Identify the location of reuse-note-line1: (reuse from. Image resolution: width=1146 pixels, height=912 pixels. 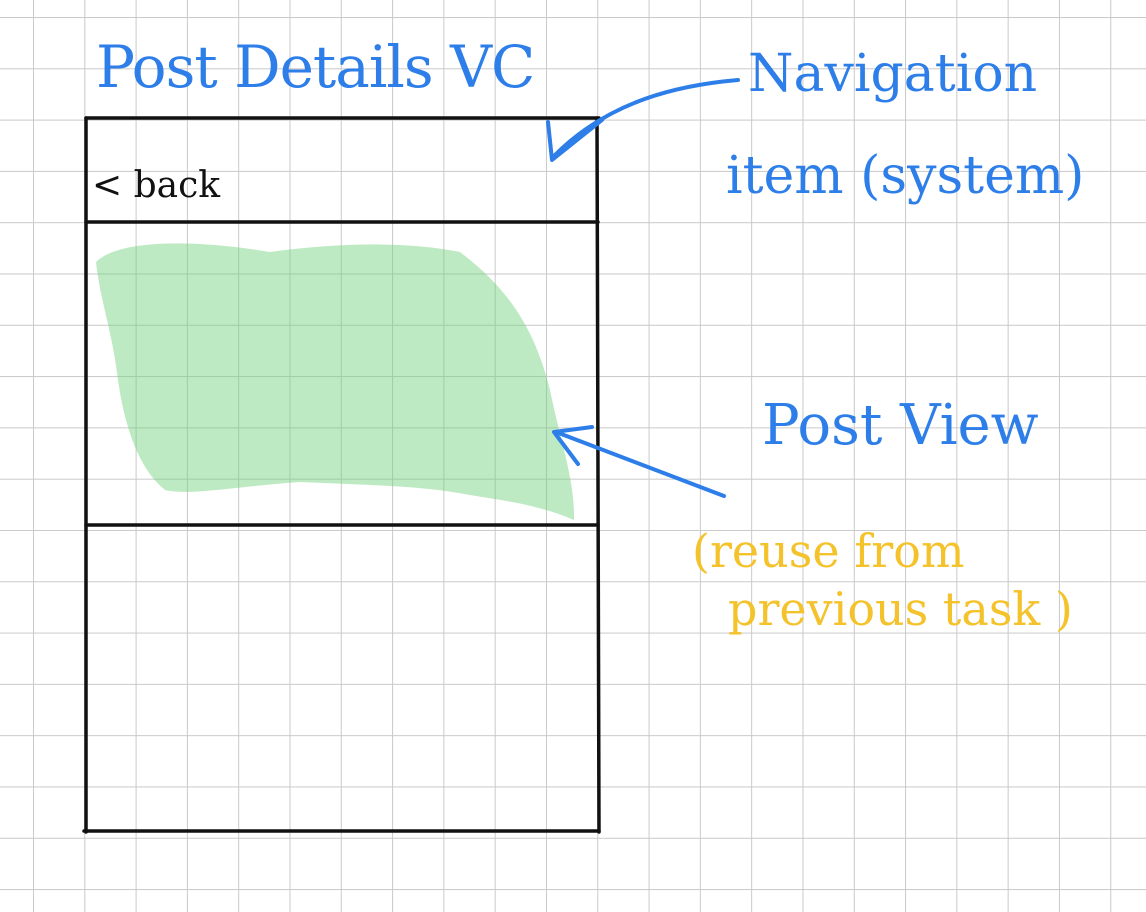
(828, 551).